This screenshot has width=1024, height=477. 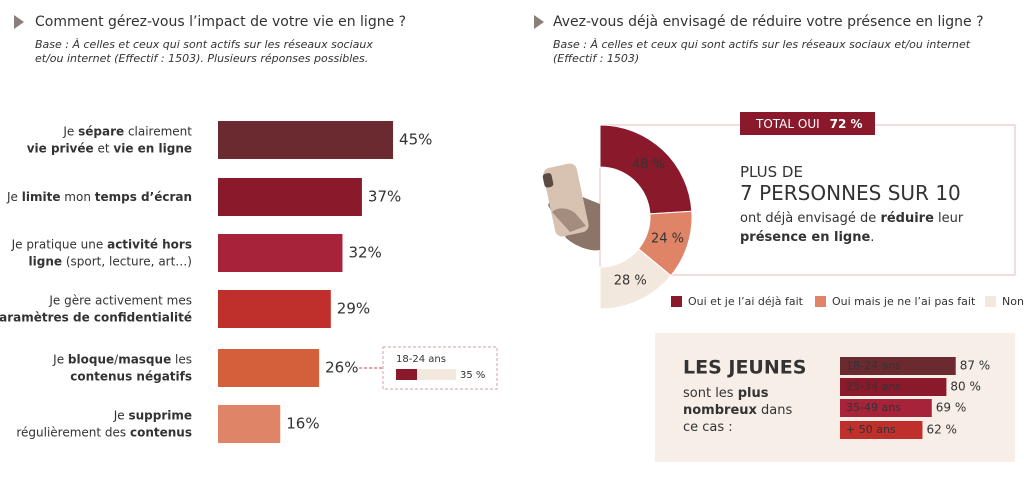 I want to click on category-label: paramètres de confidentialité, so click(x=96, y=317).